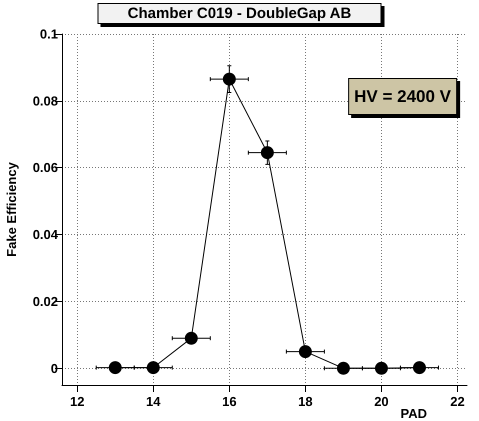  Describe the element at coordinates (381, 401) in the screenshot. I see `x-tick-label: 20` at that location.